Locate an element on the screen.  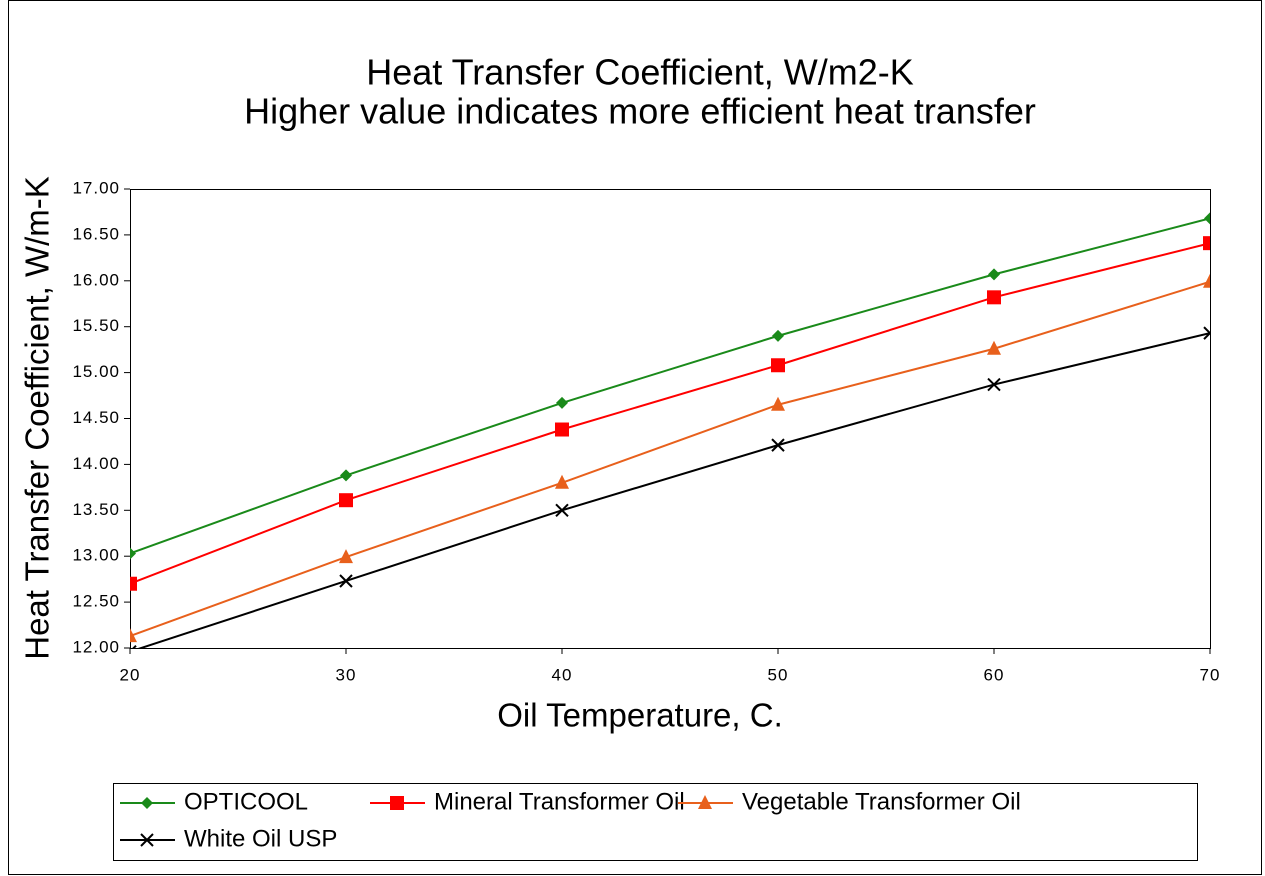
y-tick-label: 15.50 is located at coordinates (96, 325).